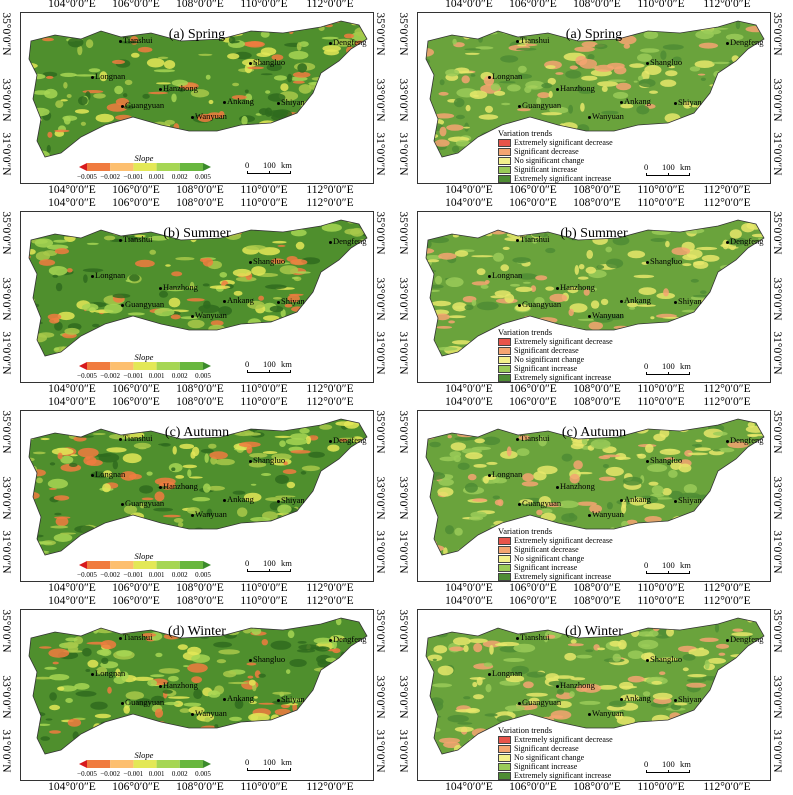 The width and height of the screenshot is (793, 795). Describe the element at coordinates (555, 151) in the screenshot. I see `trend-legend-item: Significant decrease` at that location.